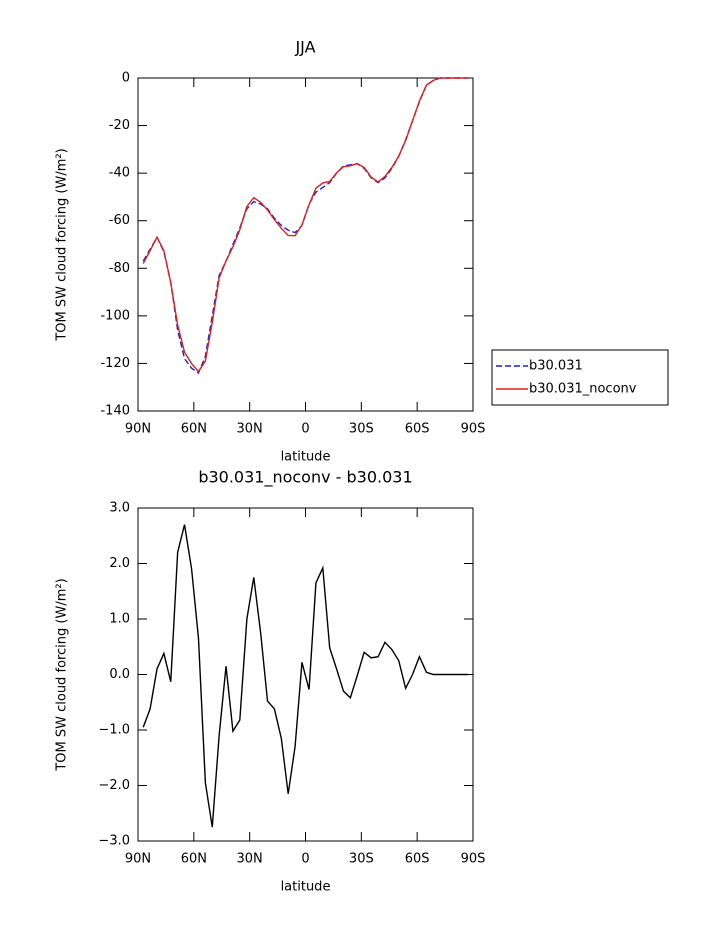 This screenshot has width=723, height=935. What do you see at coordinates (305, 478) in the screenshot?
I see `chart-title: b30.031_noconv - b30.031` at bounding box center [305, 478].